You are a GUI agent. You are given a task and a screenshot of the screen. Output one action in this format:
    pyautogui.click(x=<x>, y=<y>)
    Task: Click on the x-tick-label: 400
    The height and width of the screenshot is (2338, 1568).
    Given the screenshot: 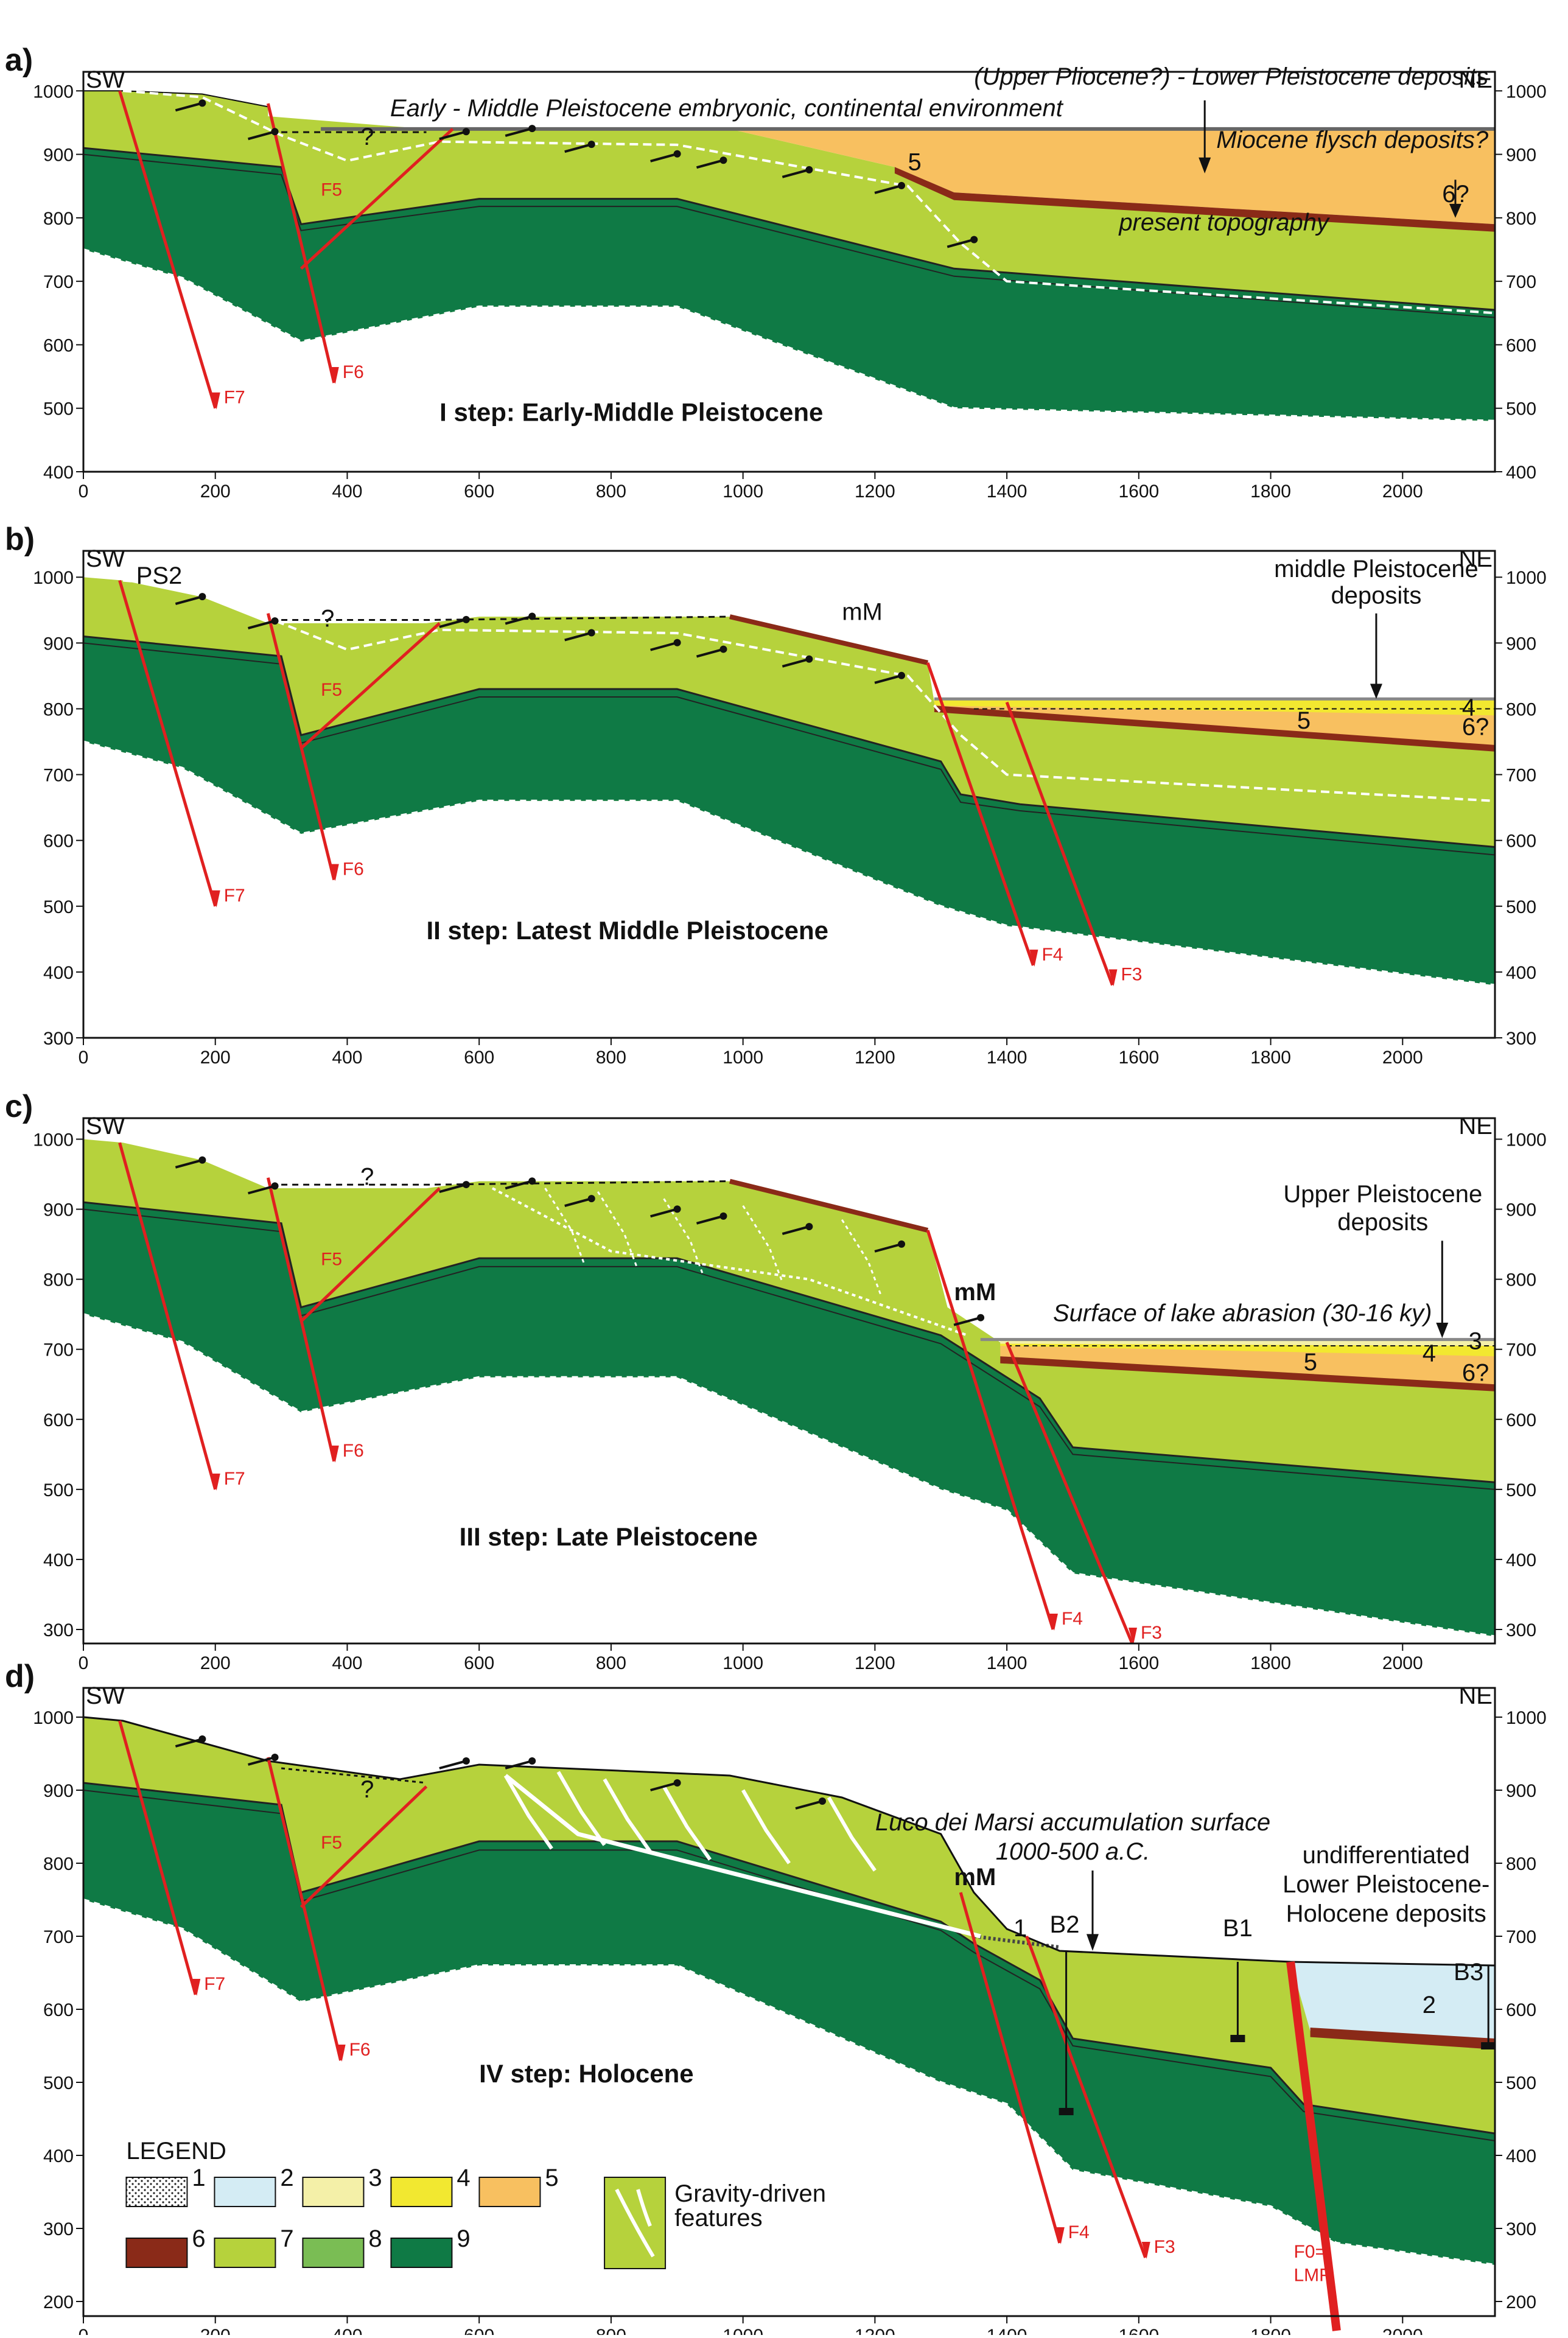 What is the action you would take?
    pyautogui.click(x=347, y=1663)
    